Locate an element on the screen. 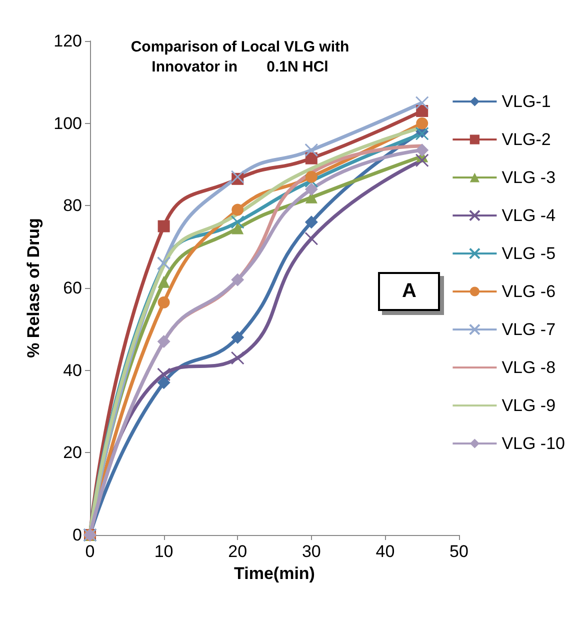 This screenshot has width=574, height=621. x-tick-label: 50 is located at coordinates (459, 551).